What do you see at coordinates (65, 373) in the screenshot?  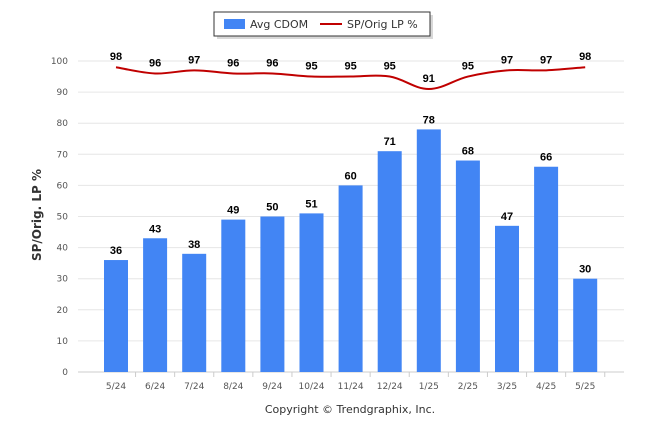 I see `y-tick-label: 0` at bounding box center [65, 373].